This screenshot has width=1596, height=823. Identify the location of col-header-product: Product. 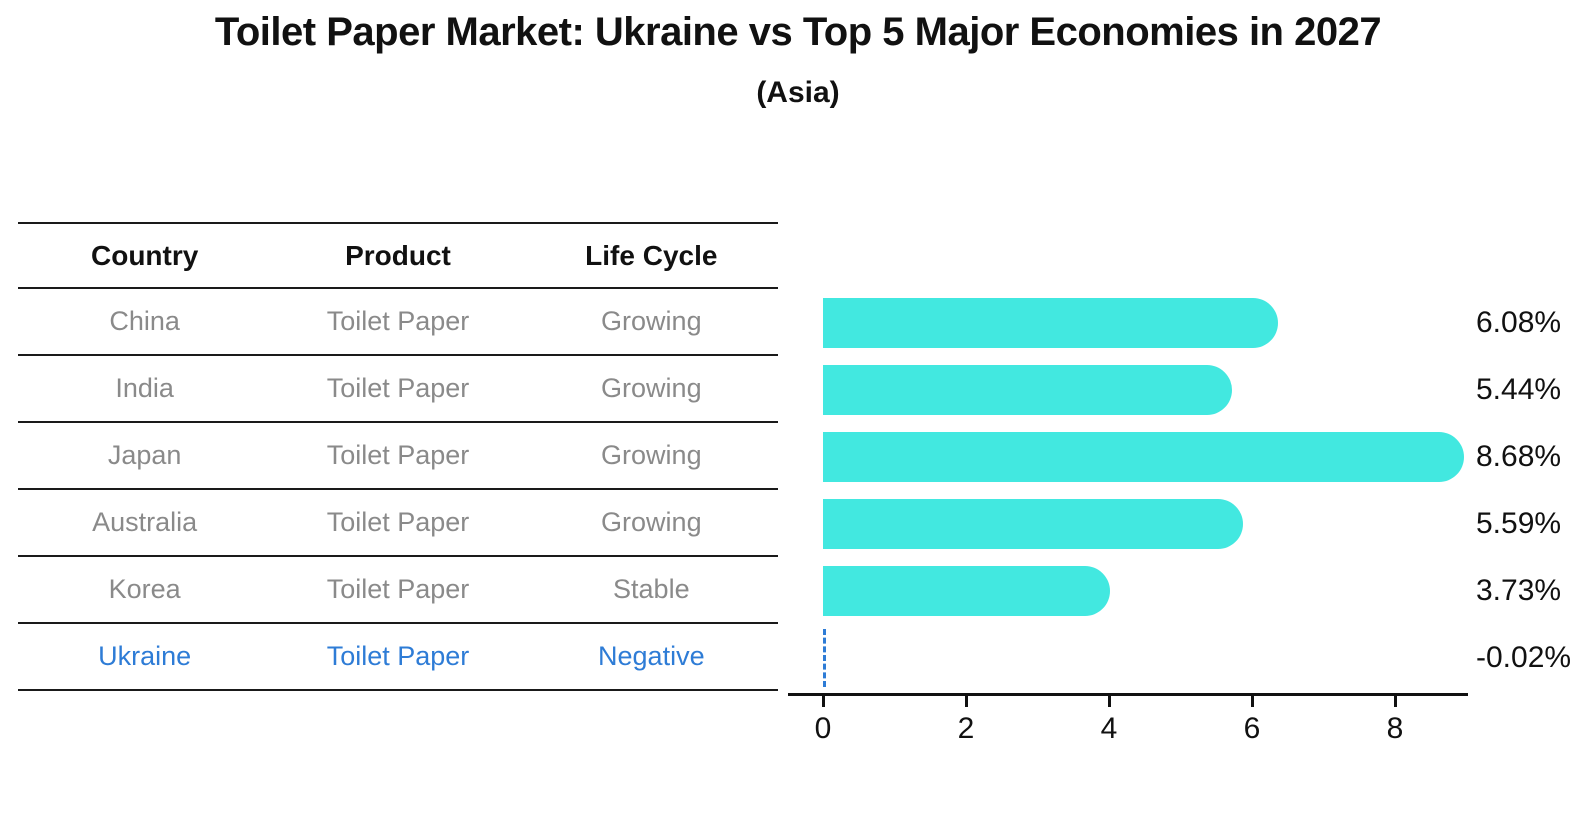
(398, 255).